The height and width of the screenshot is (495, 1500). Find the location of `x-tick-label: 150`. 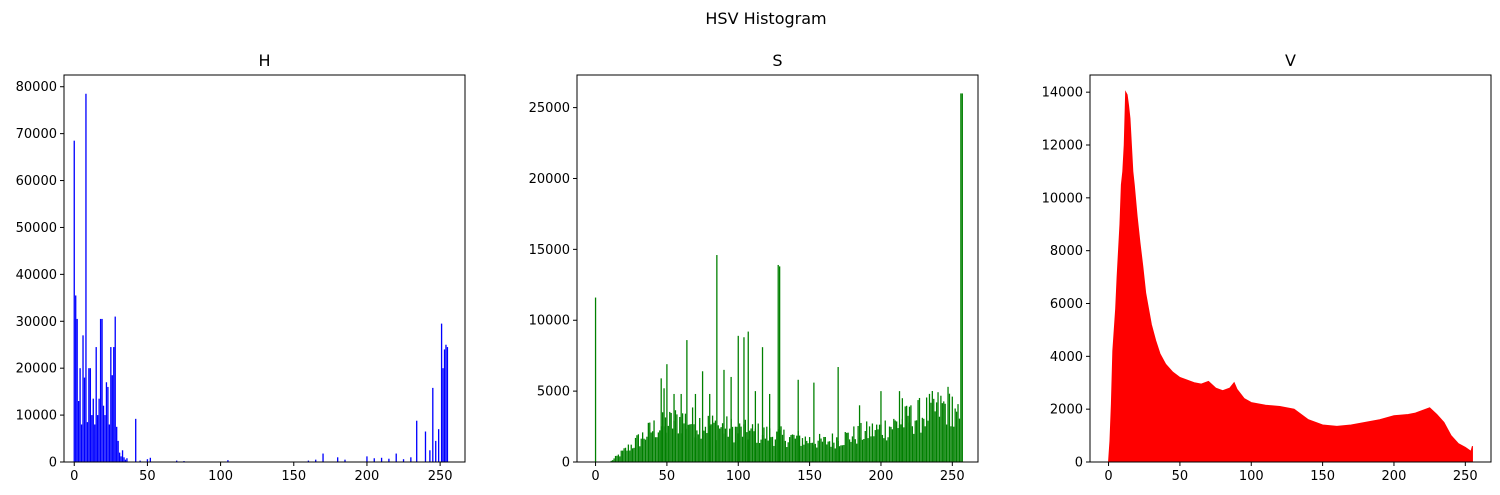

x-tick-label: 150 is located at coordinates (809, 476).